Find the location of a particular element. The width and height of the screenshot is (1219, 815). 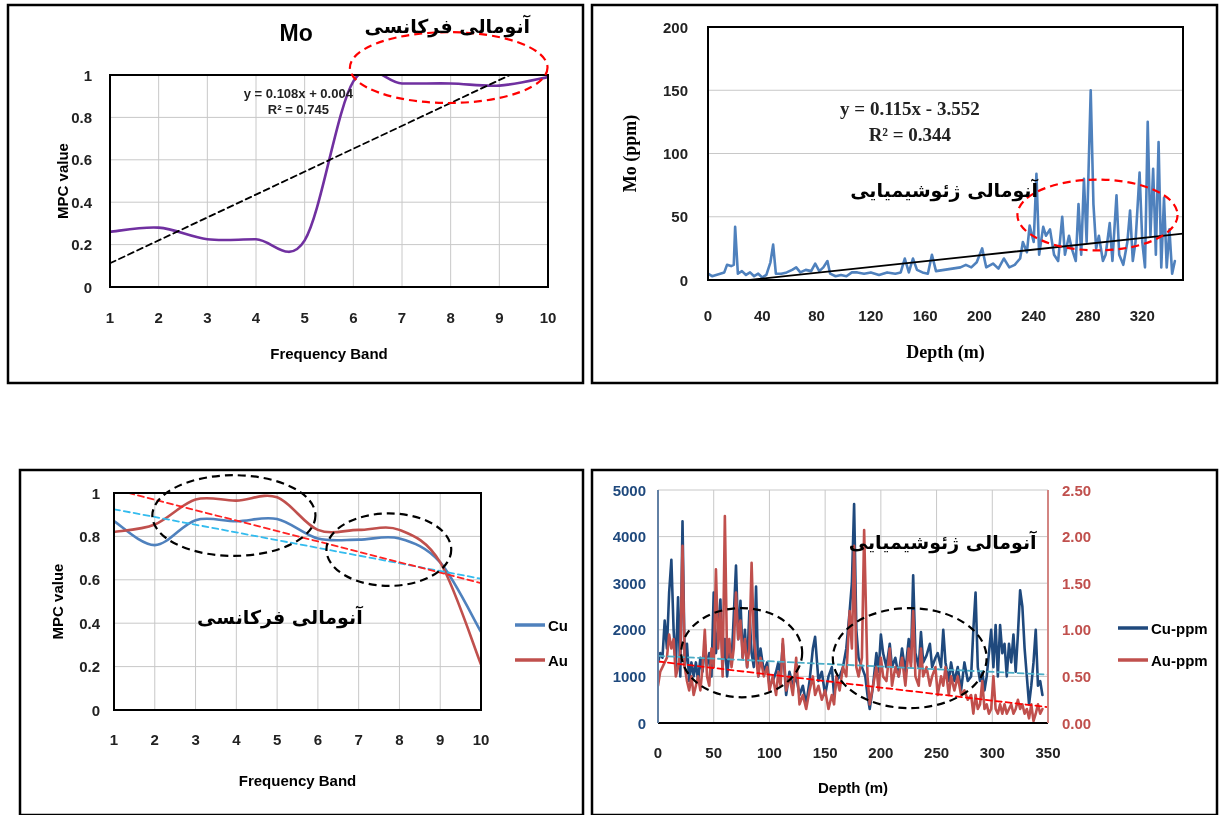

y-tick-label: 3000 is located at coordinates (629, 583).